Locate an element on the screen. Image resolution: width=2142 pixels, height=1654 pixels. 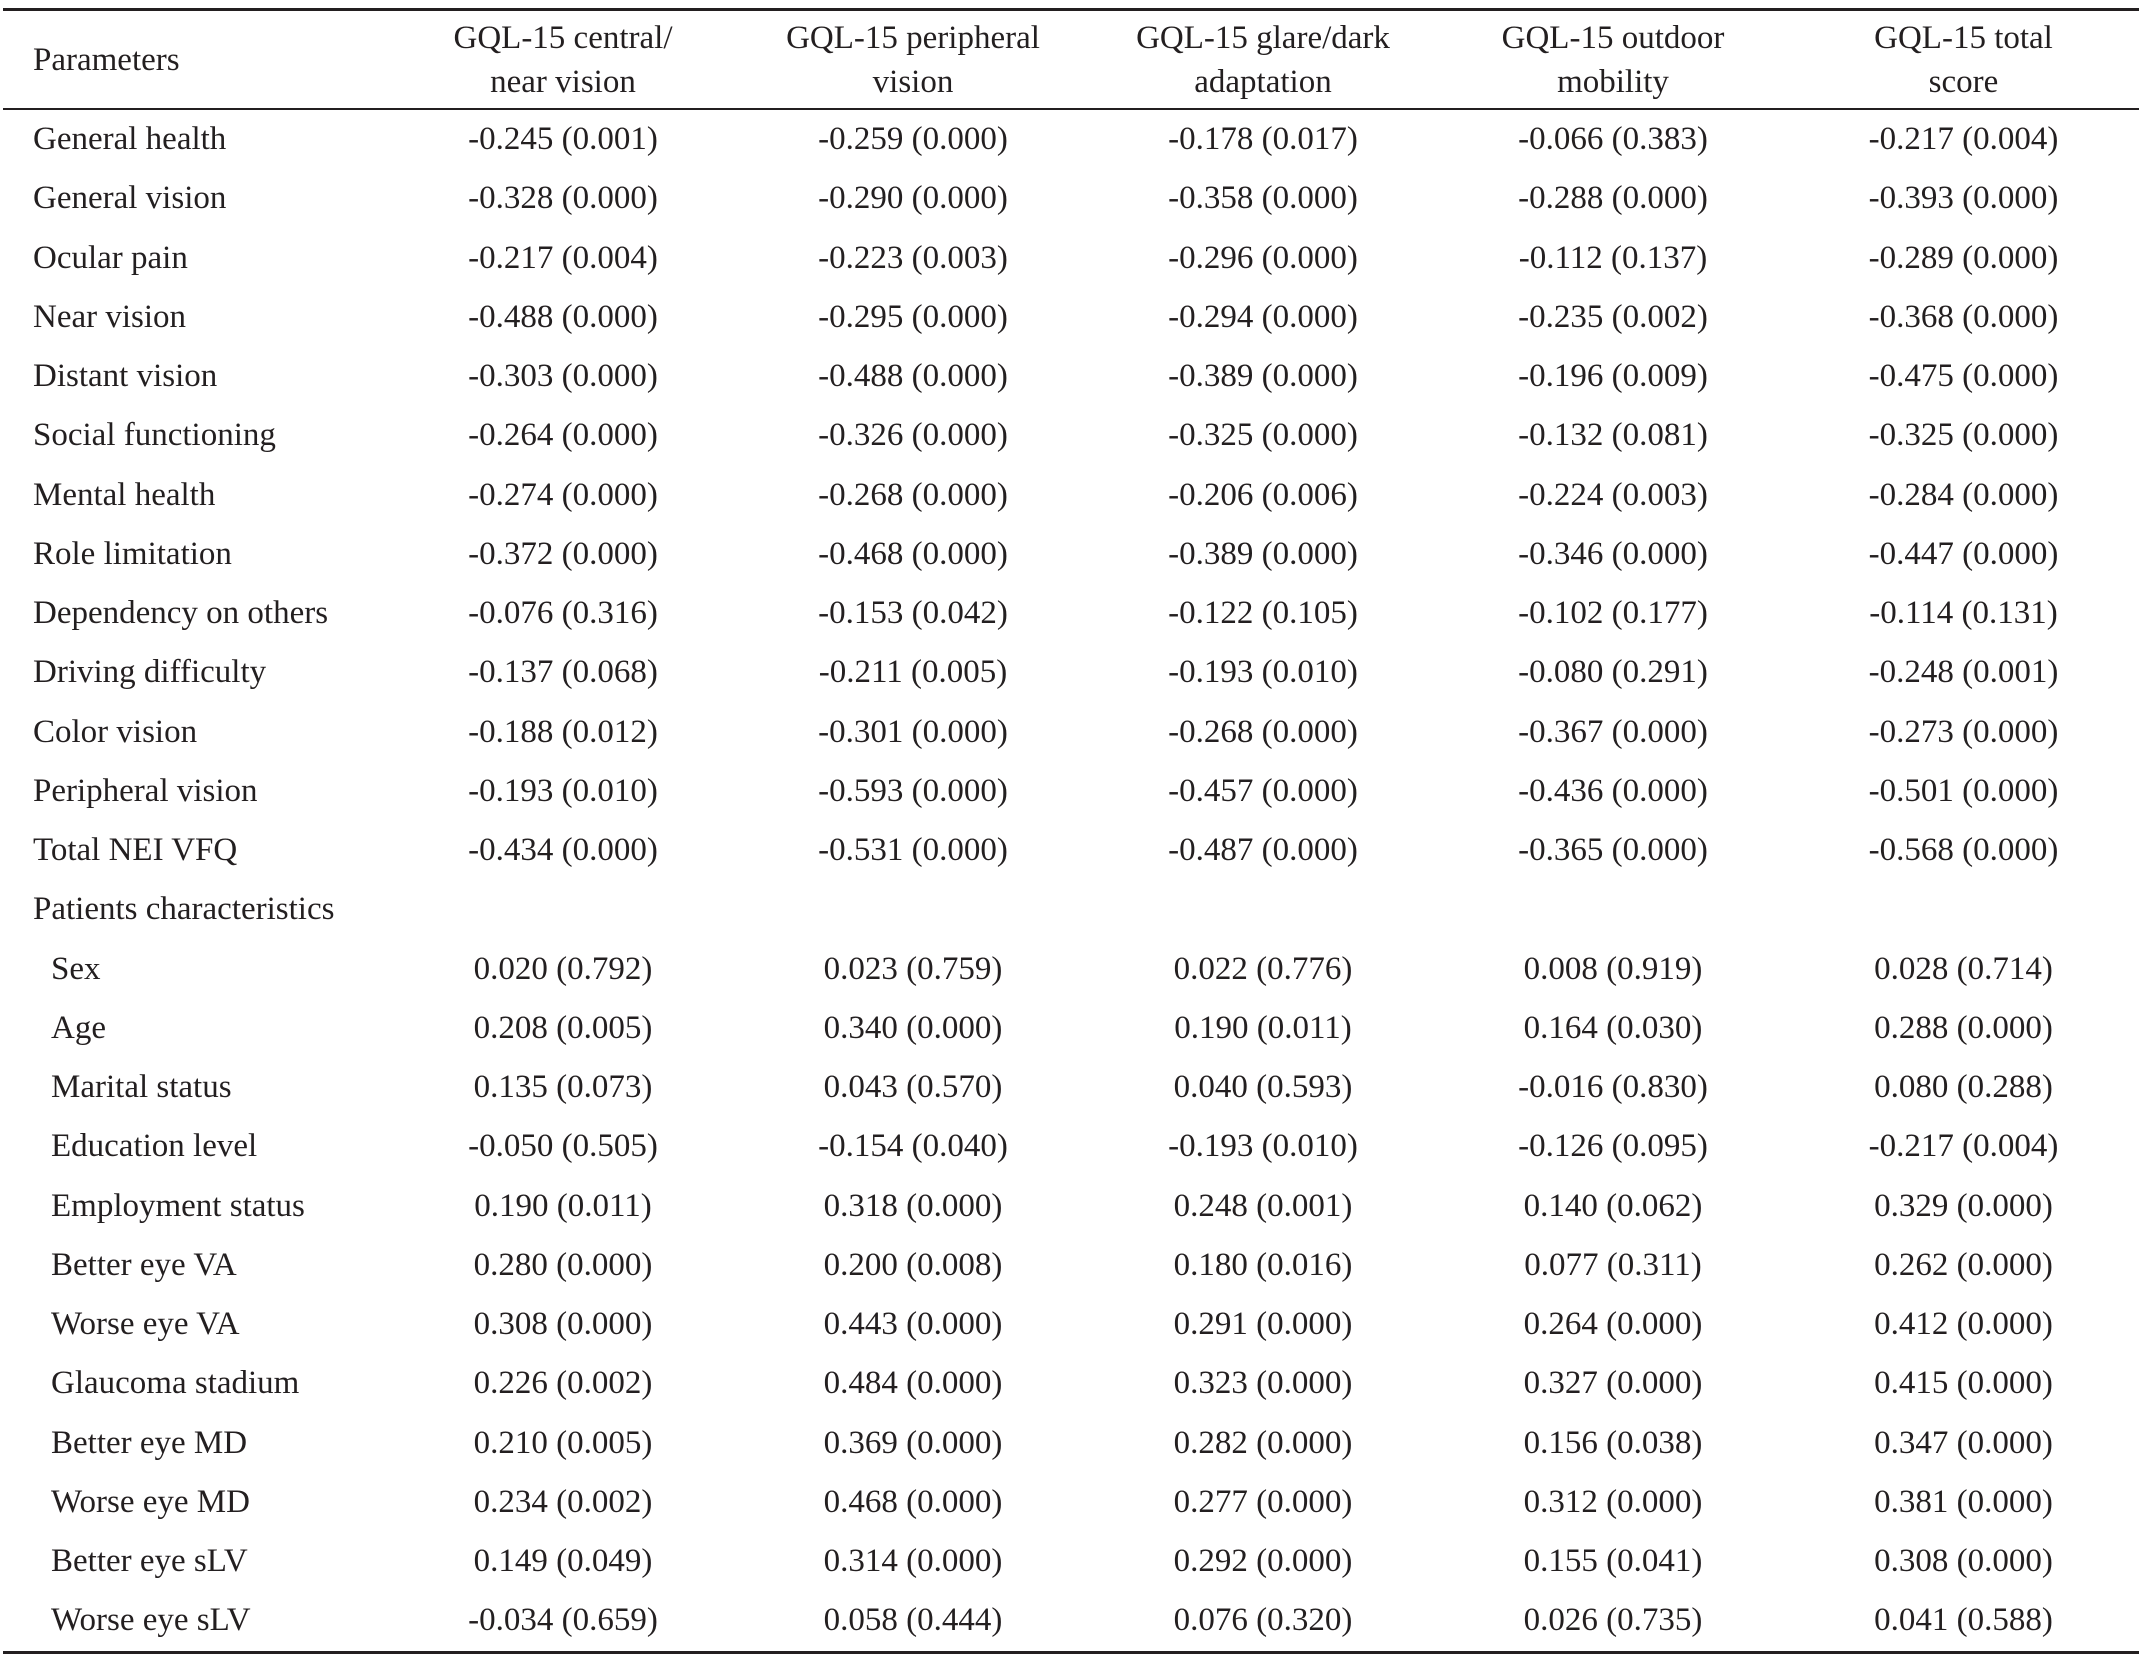
table-cell: 0.156 (0.038) is located at coordinates (1613, 1442).